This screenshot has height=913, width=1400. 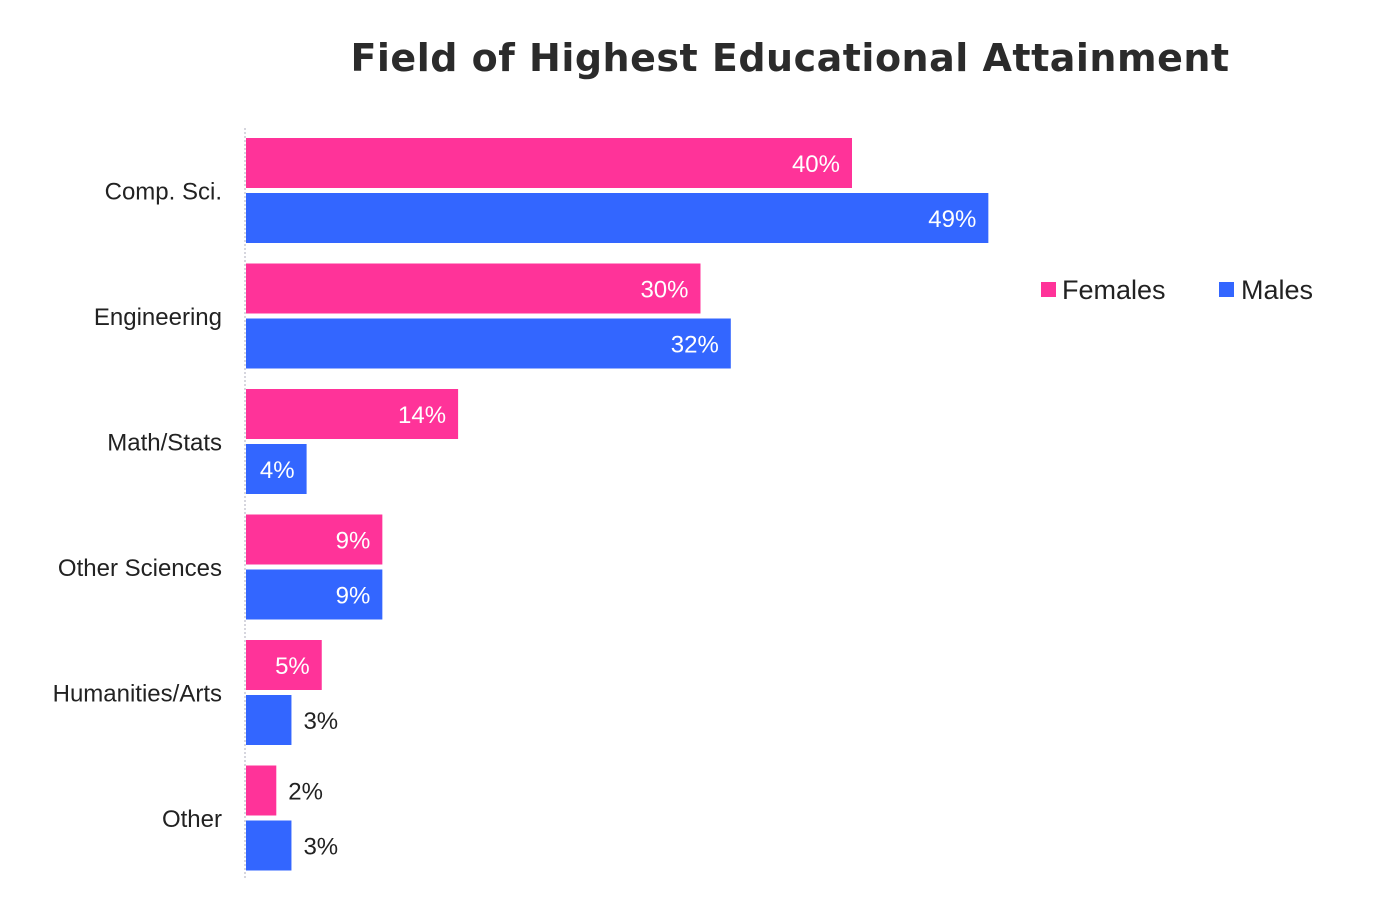 What do you see at coordinates (1177, 290) in the screenshot?
I see `legend: Females Males` at bounding box center [1177, 290].